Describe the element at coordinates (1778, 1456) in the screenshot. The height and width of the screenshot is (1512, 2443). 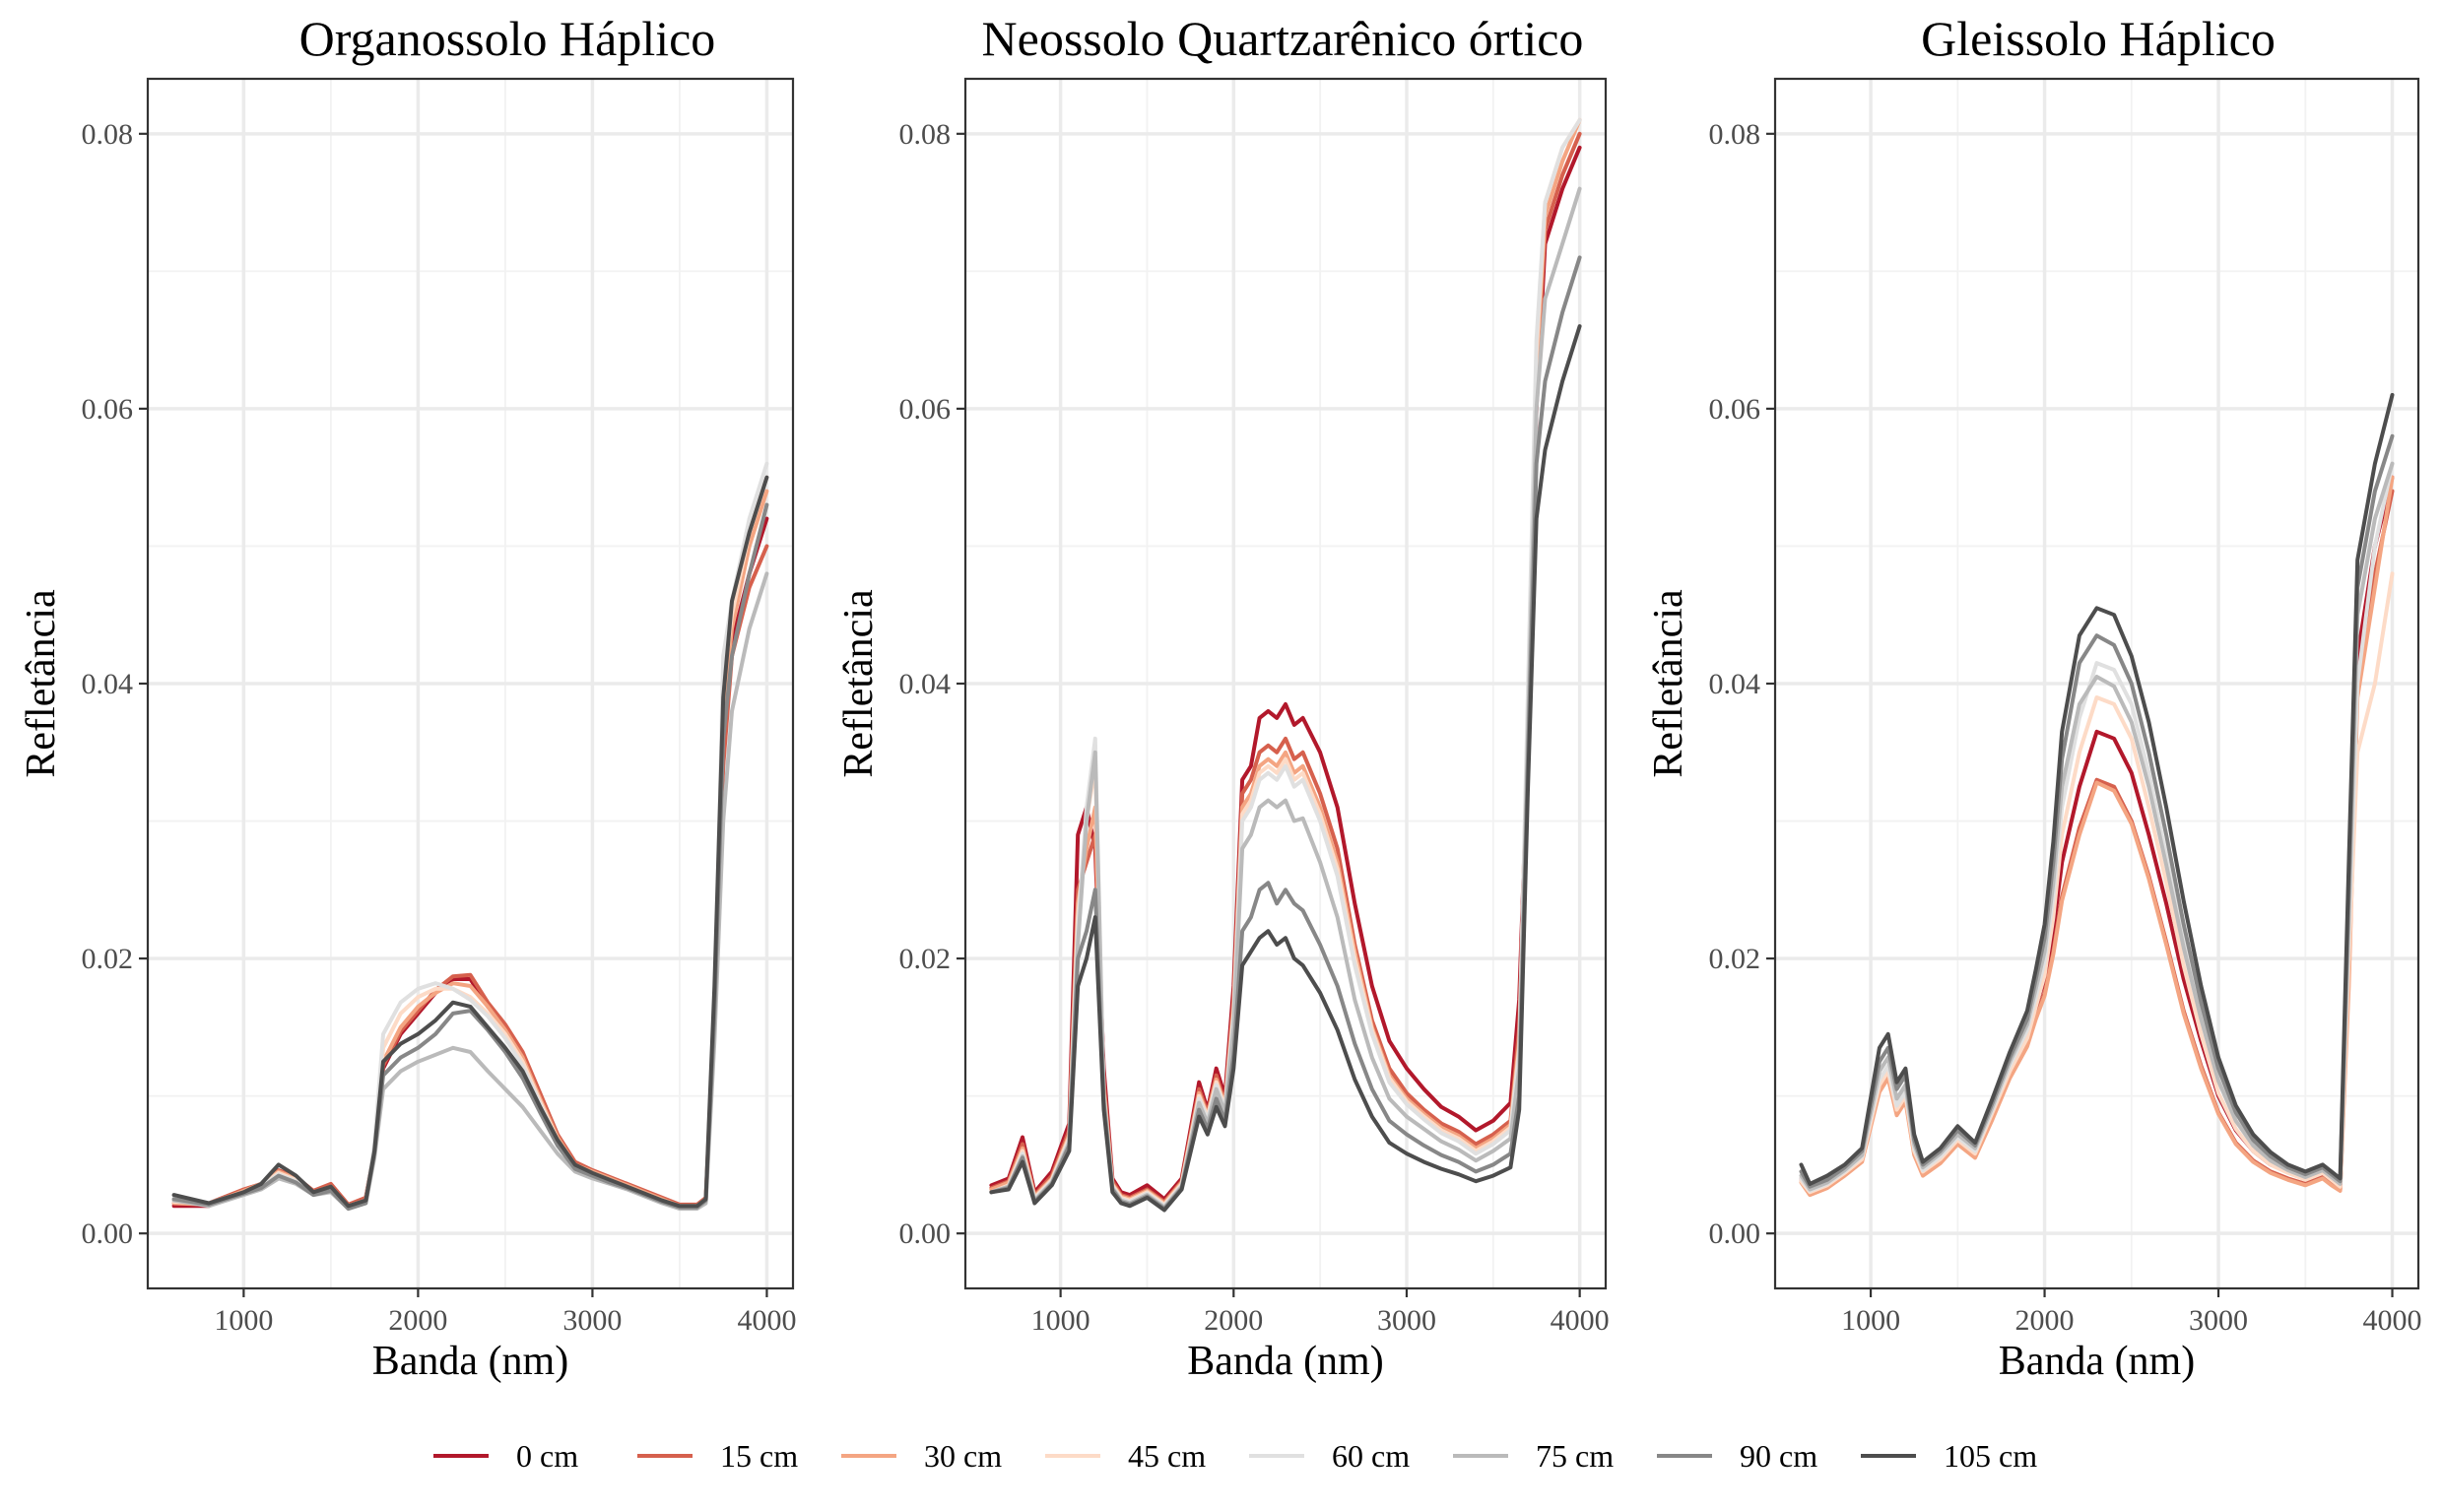
I see `legend-label: 90 cm` at that location.